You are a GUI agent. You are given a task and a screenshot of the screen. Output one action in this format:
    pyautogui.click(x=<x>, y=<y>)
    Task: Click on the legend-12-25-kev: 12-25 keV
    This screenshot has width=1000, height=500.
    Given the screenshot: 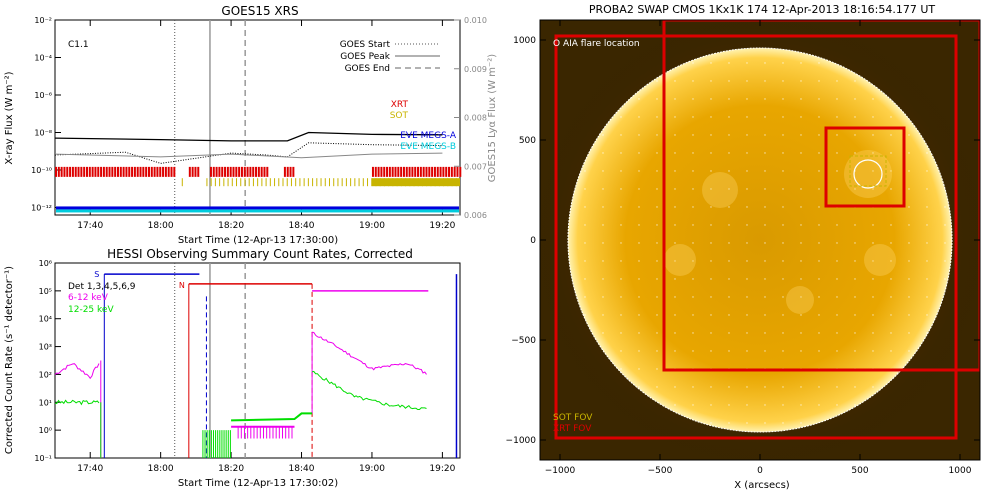 What is the action you would take?
    pyautogui.click(x=91, y=310)
    